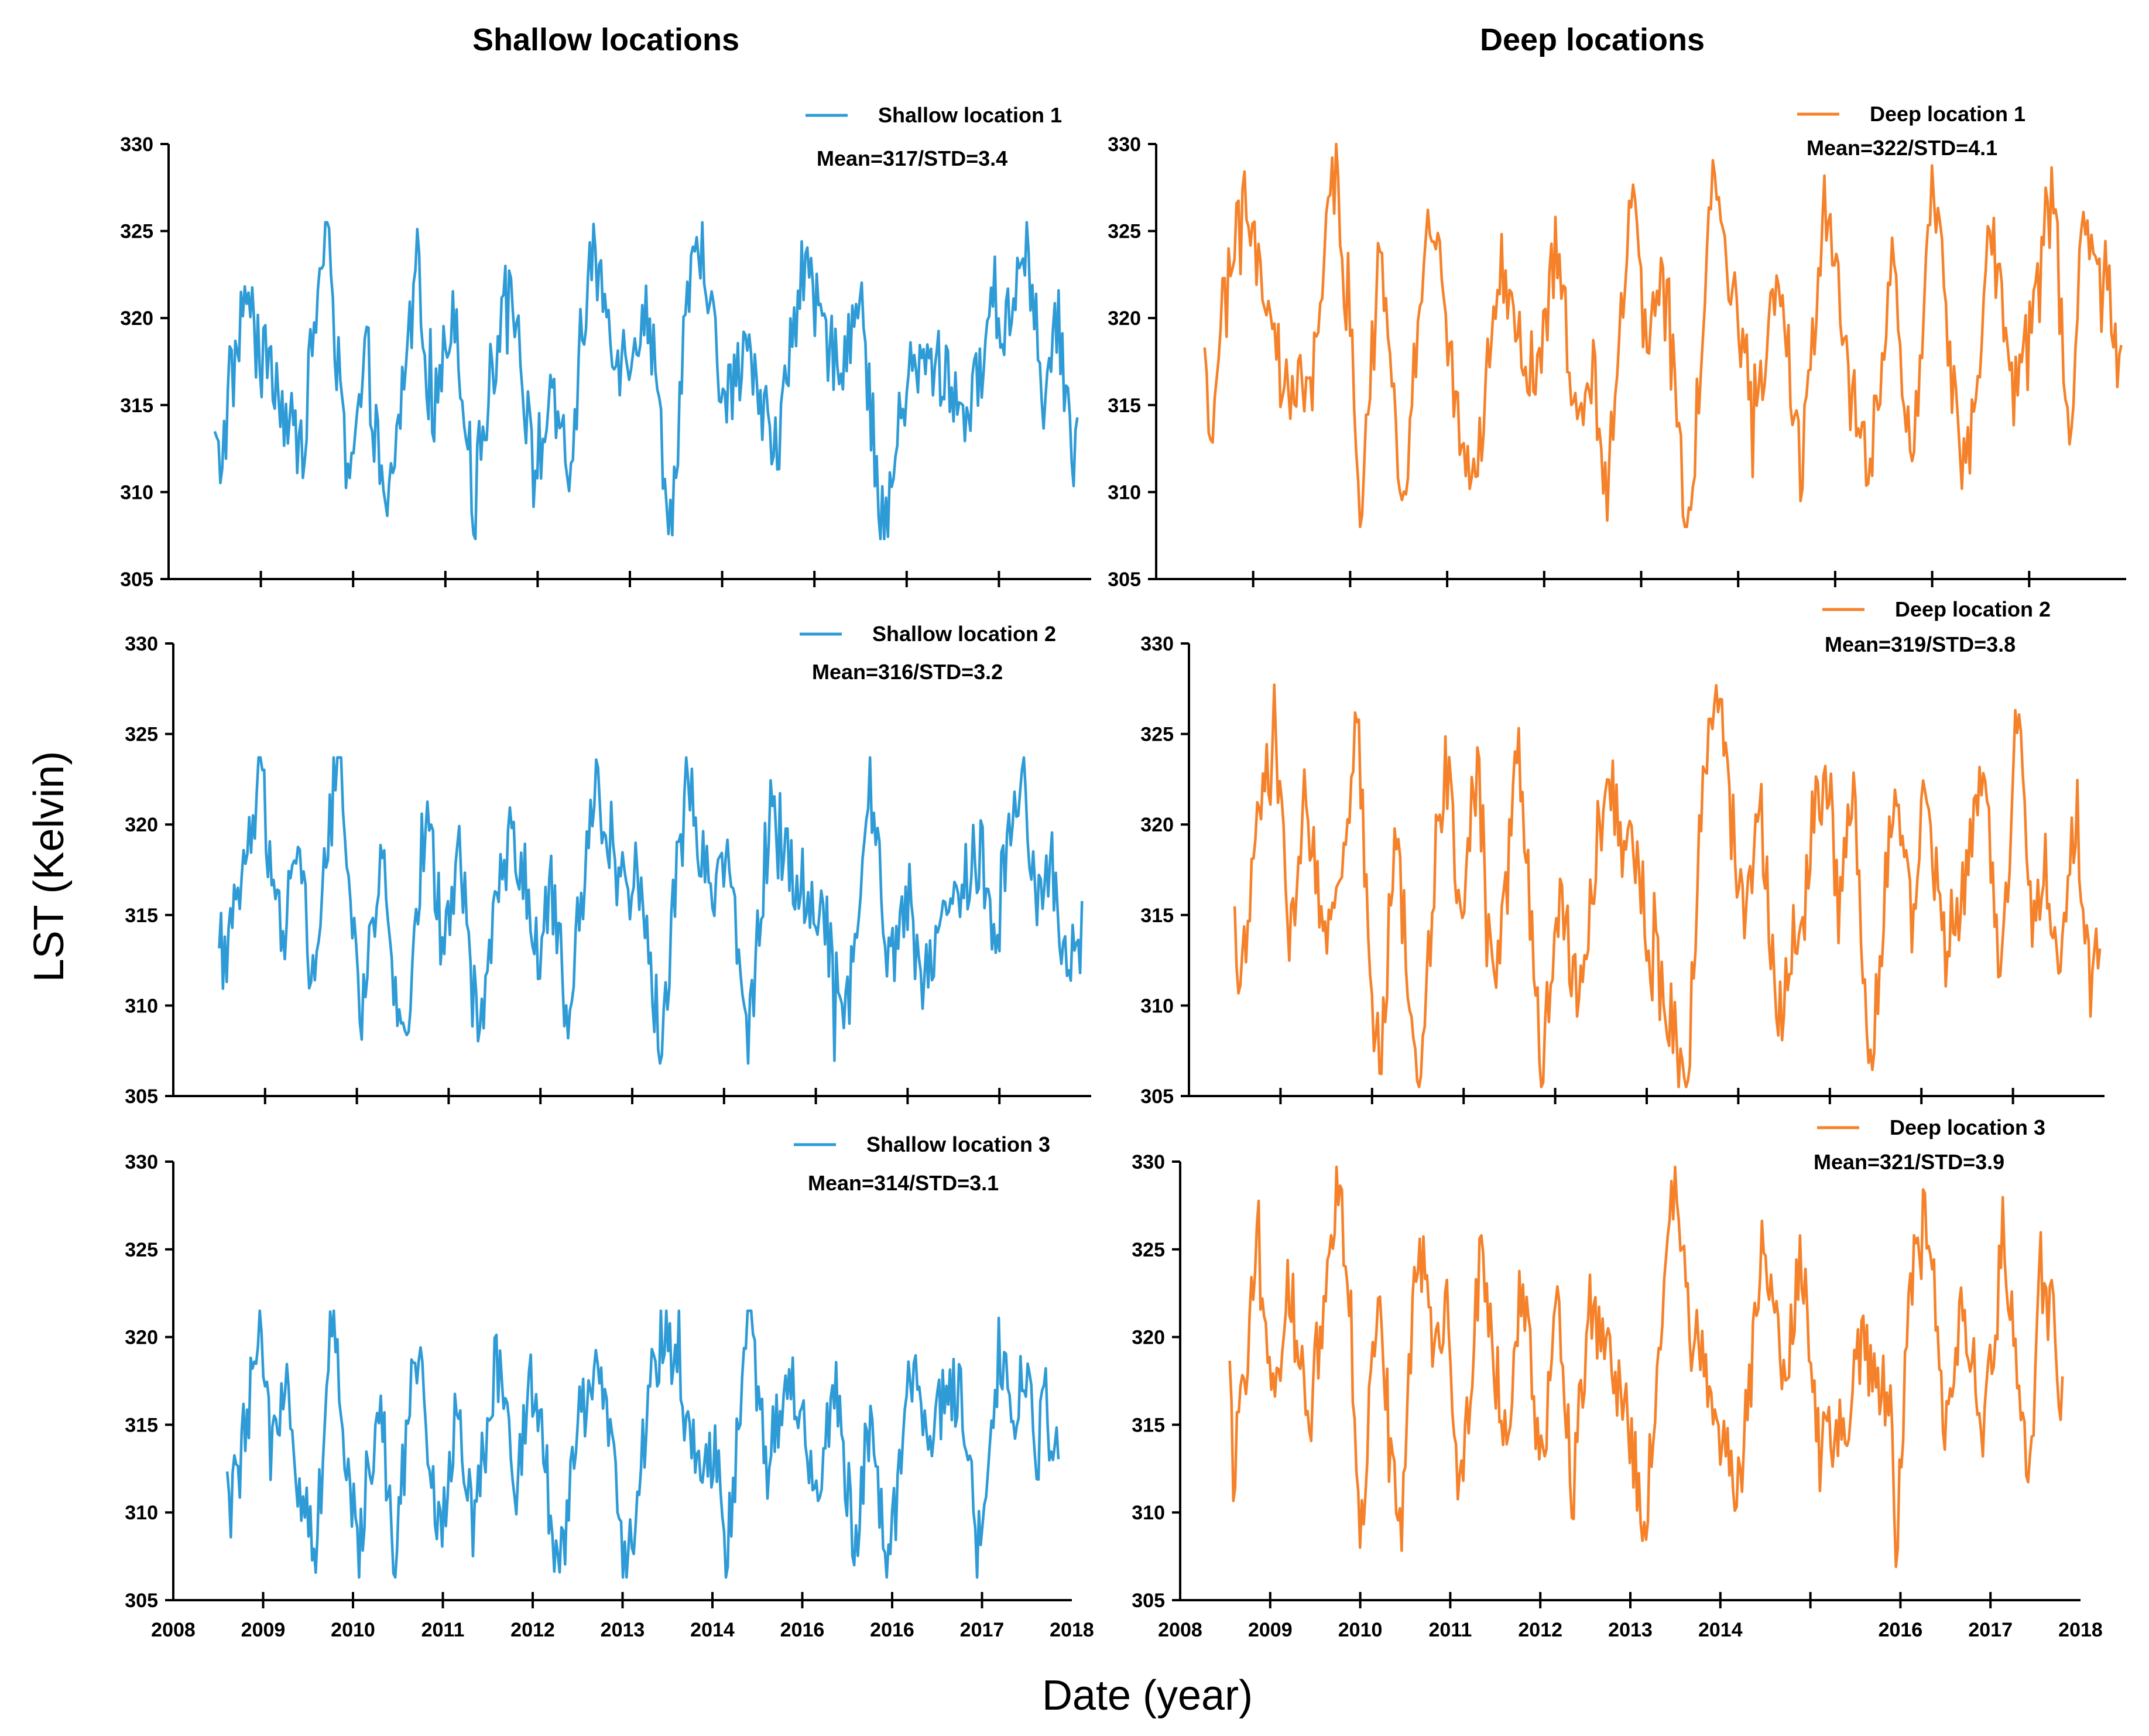  What do you see at coordinates (49, 867) in the screenshot?
I see `y-axis-title: LST (Kelvin)` at bounding box center [49, 867].